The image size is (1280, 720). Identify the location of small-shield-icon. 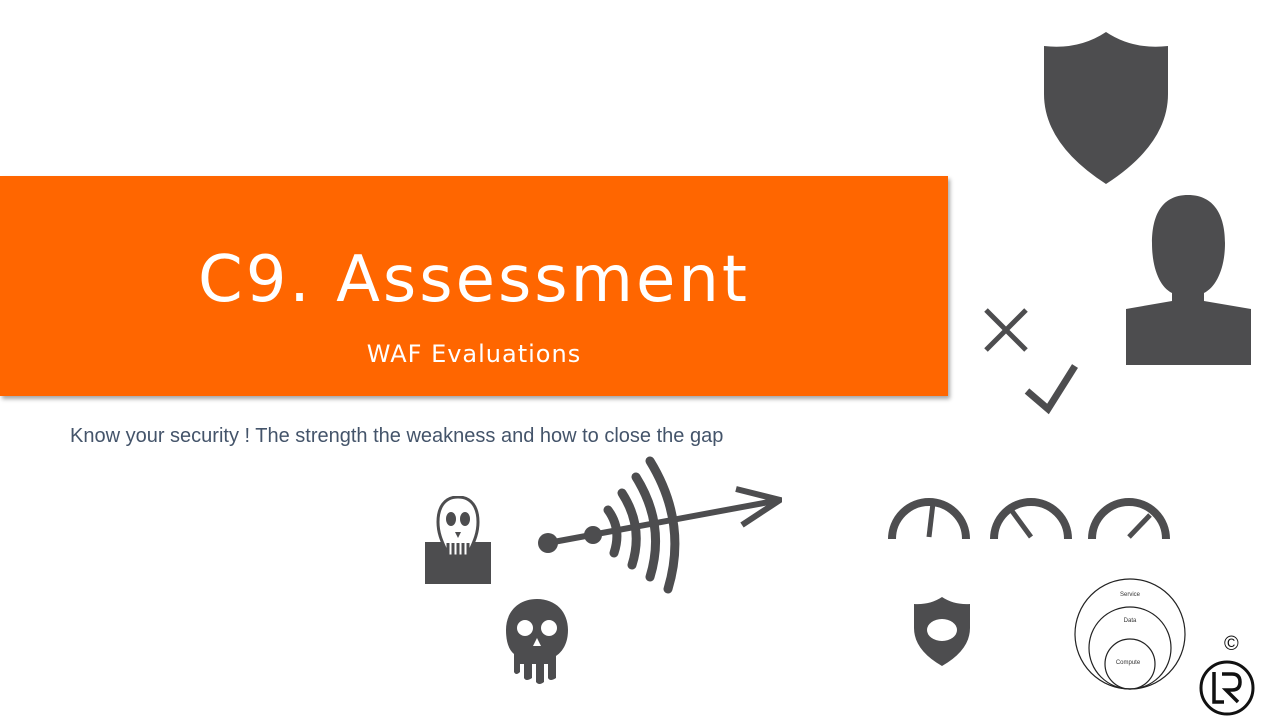
(942, 631).